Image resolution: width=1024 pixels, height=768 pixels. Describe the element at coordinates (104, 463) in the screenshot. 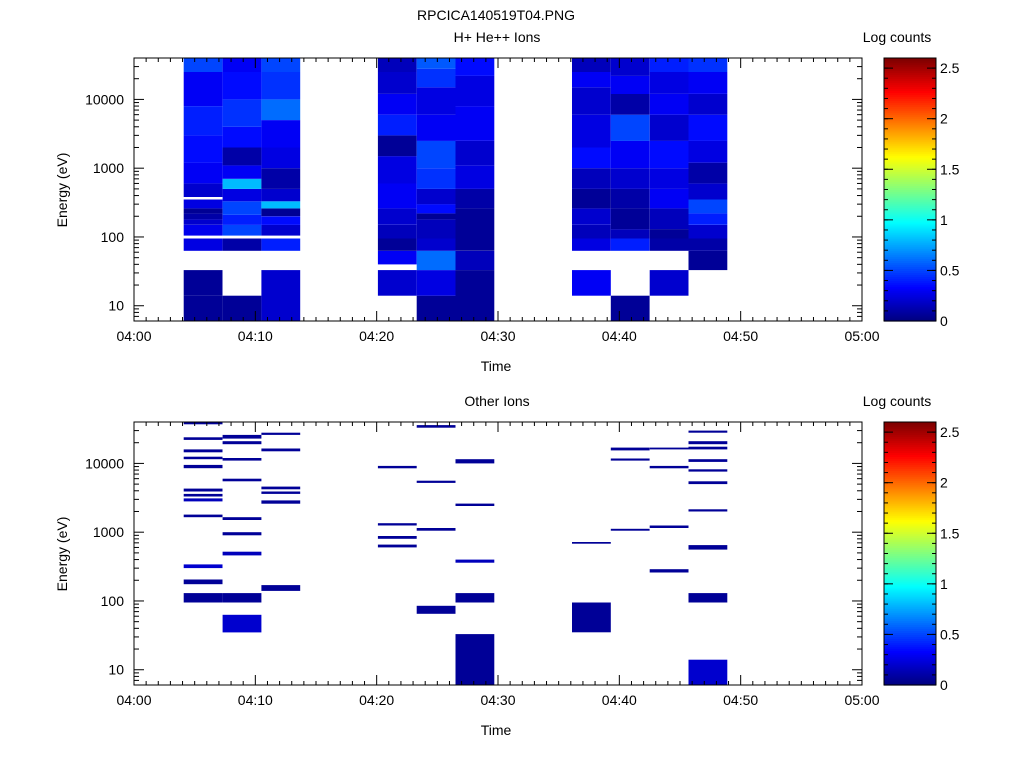

I see `y-tick-label: 10000` at that location.